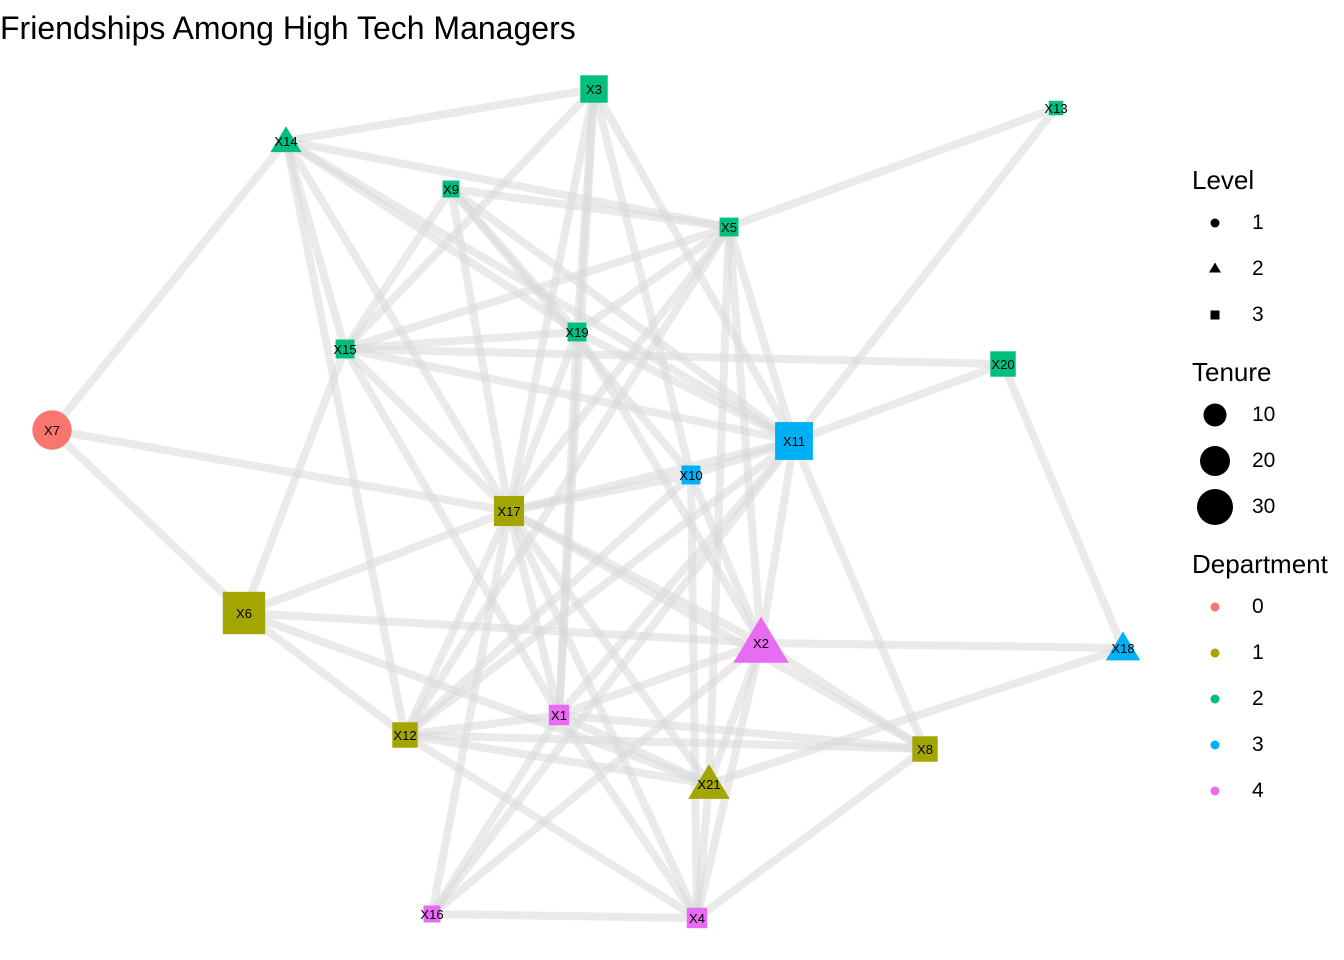 The width and height of the screenshot is (1344, 960). I want to click on legend-level-item: 3, so click(1268, 315).